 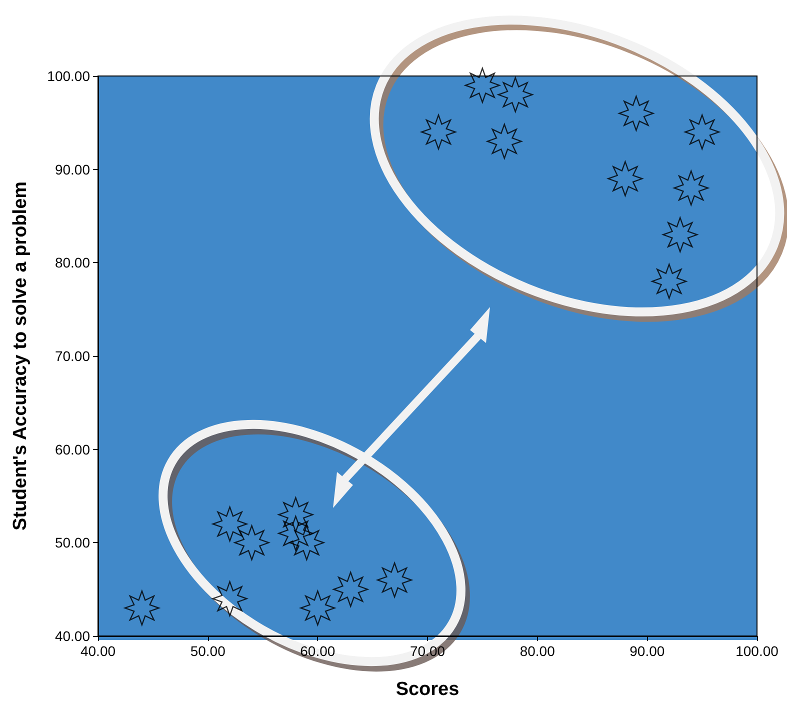 What do you see at coordinates (20, 356) in the screenshot?
I see `y-axis-title: Student's Accuracy to solve a problem` at bounding box center [20, 356].